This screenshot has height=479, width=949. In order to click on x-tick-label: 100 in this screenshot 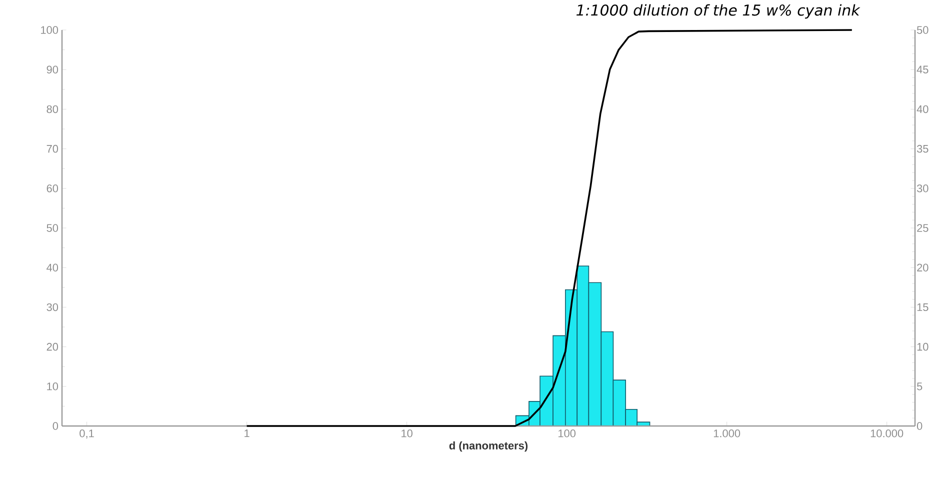, I will do `click(567, 434)`.